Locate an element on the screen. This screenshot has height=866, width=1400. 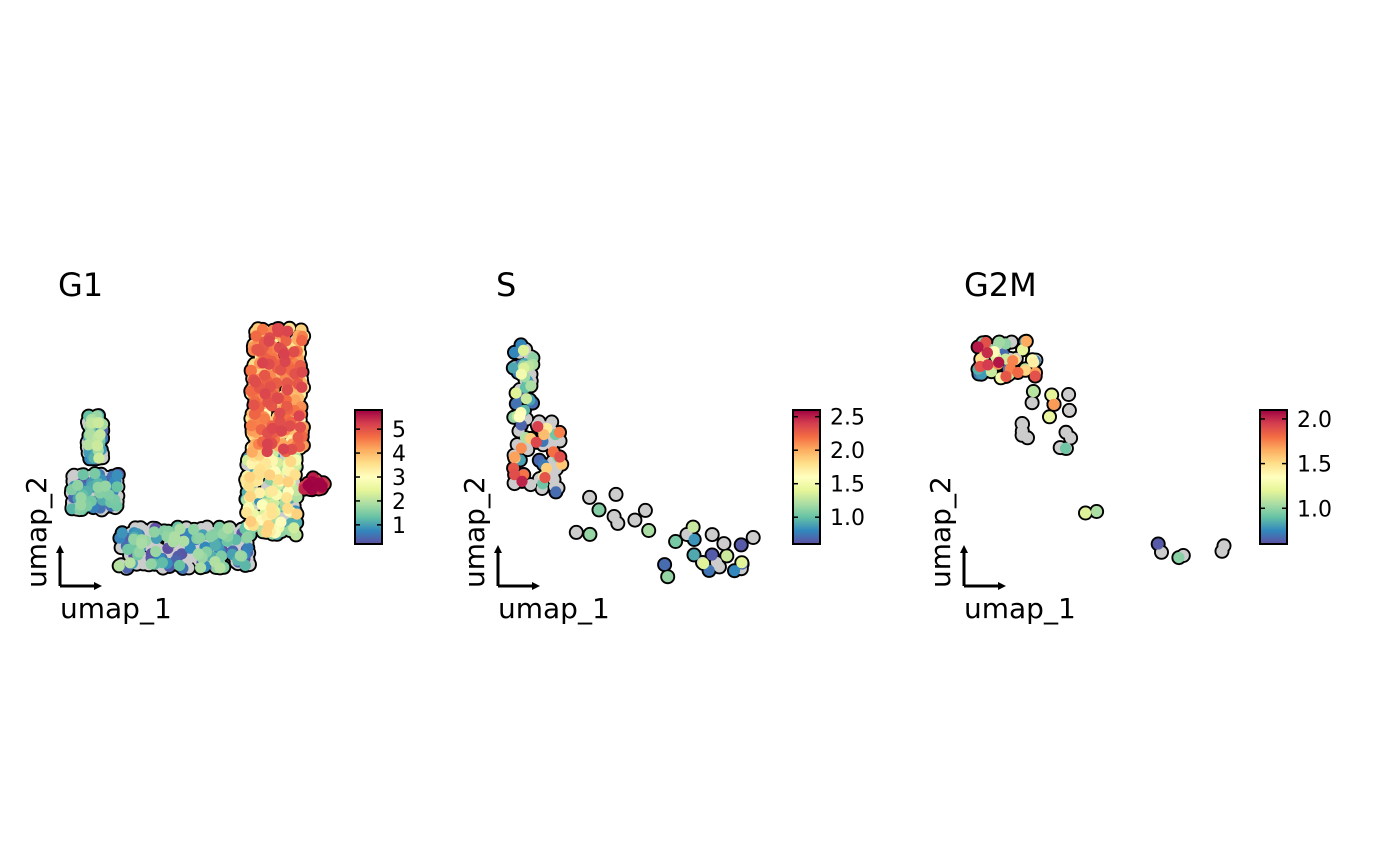
colorbar-tick-label: 1.5 is located at coordinates (847, 485).